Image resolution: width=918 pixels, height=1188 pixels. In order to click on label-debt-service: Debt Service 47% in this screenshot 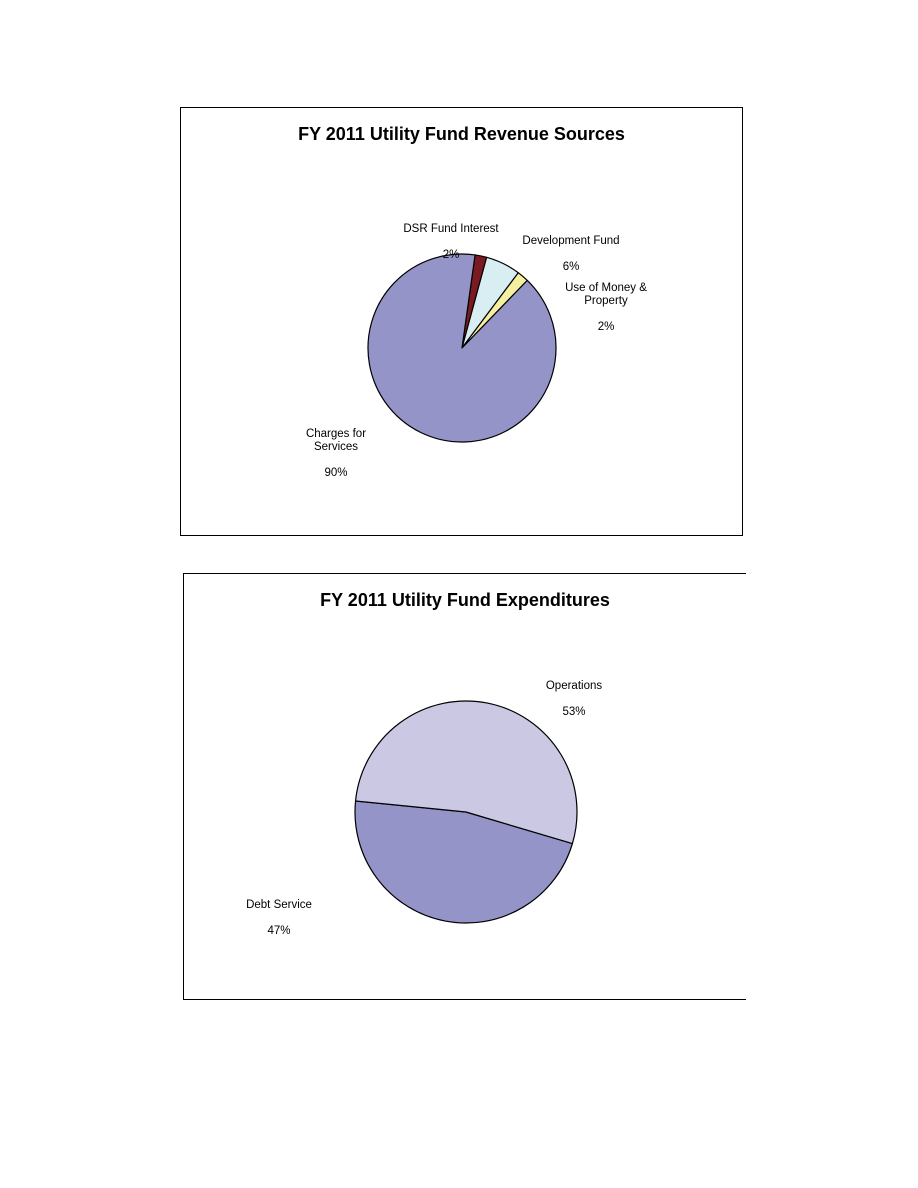, I will do `click(279, 918)`.